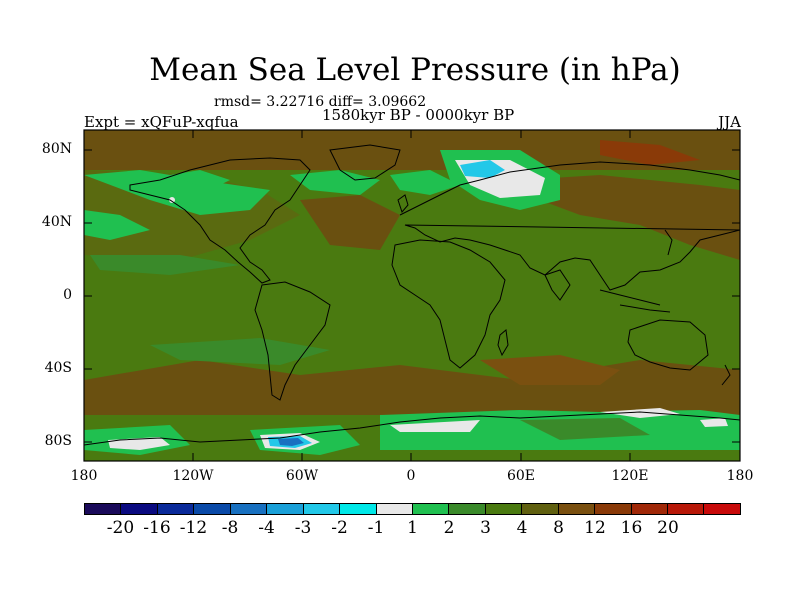 This screenshot has width=800, height=600. Describe the element at coordinates (303, 528) in the screenshot. I see `colorbar-label: -3` at that location.